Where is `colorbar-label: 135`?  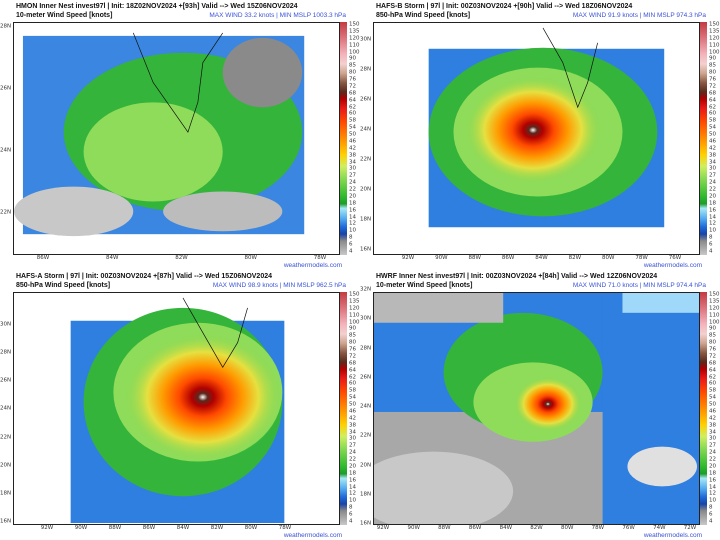
colorbar-label: 135 is located at coordinates (714, 31).